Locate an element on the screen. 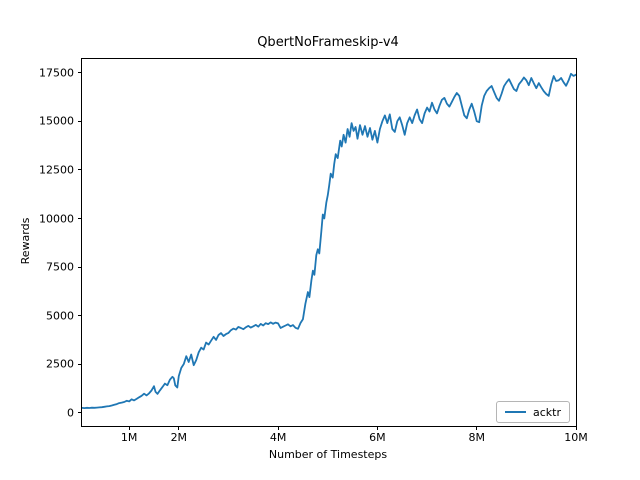 The image size is (640, 480). y-tick-label: 15000 is located at coordinates (56, 121).